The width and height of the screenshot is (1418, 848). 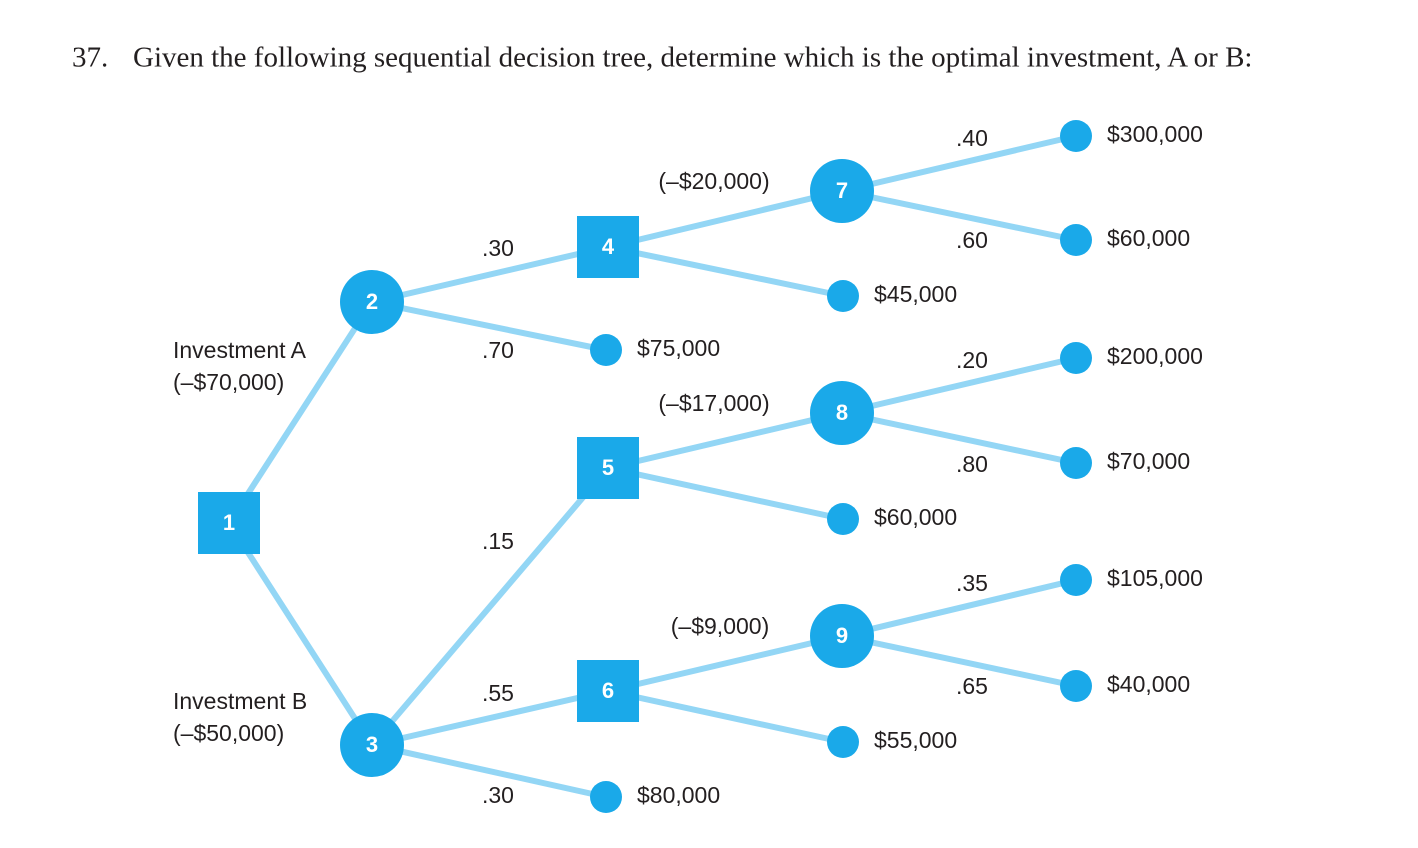 What do you see at coordinates (678, 348) in the screenshot?
I see `payoff: $75,000` at bounding box center [678, 348].